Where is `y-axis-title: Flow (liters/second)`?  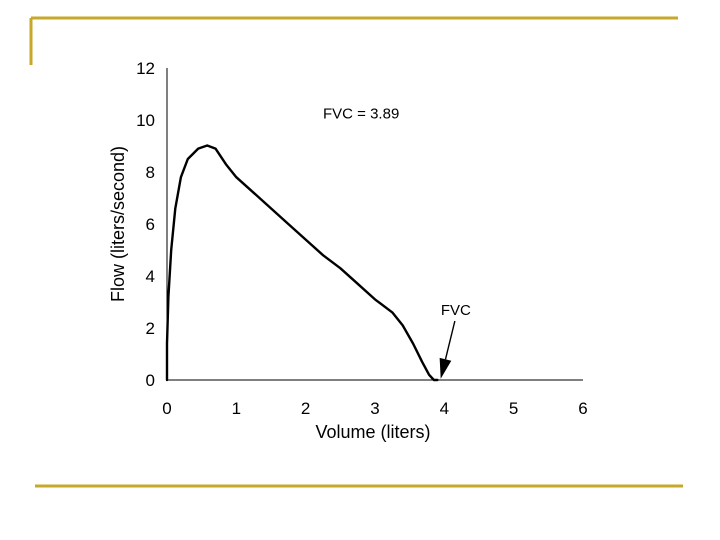 y-axis-title: Flow (liters/second) is located at coordinates (118, 224).